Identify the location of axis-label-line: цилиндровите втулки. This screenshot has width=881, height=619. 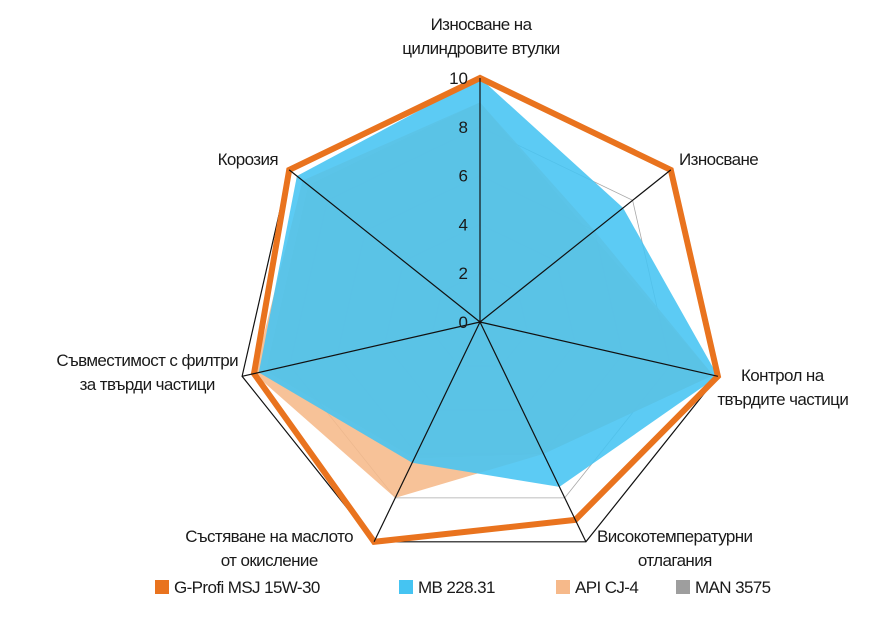
(480, 48).